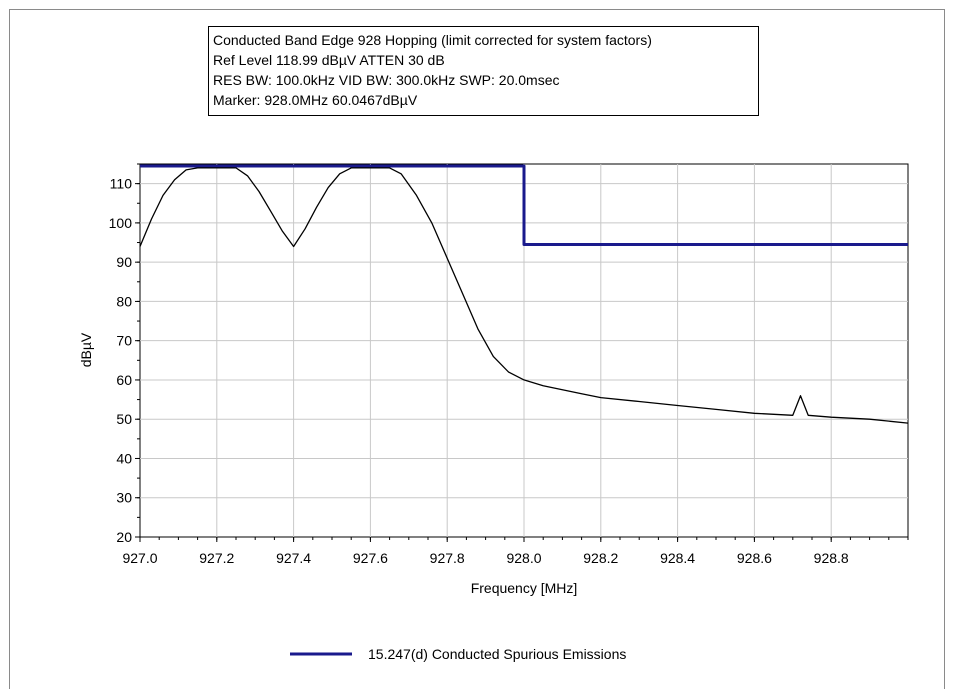 This screenshot has width=954, height=689. I want to click on y-tick-label: 40, so click(124, 458).